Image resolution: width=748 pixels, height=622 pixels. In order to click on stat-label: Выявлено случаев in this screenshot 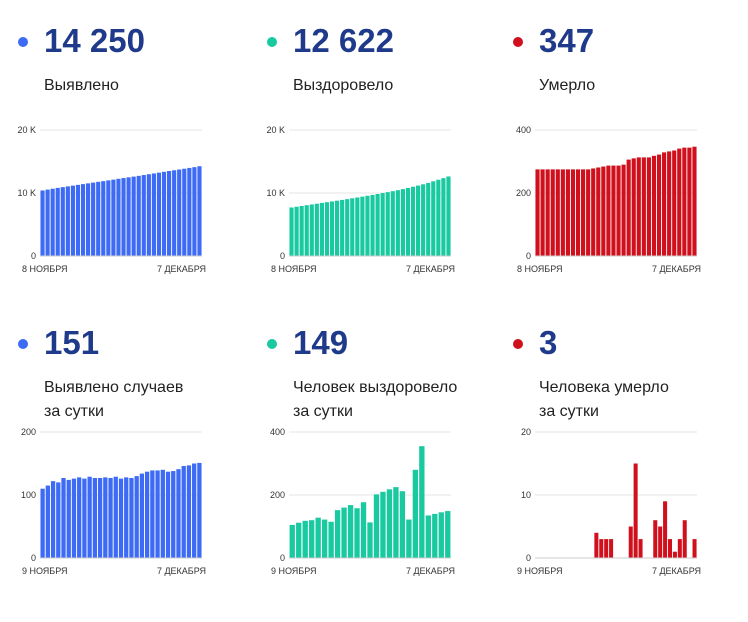, I will do `click(114, 387)`.